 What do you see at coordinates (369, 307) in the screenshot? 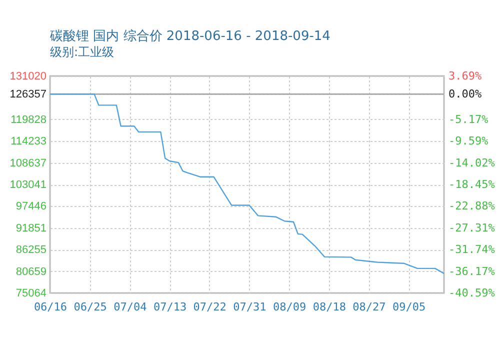
I see `x-tick-label: 08/27` at bounding box center [369, 307].